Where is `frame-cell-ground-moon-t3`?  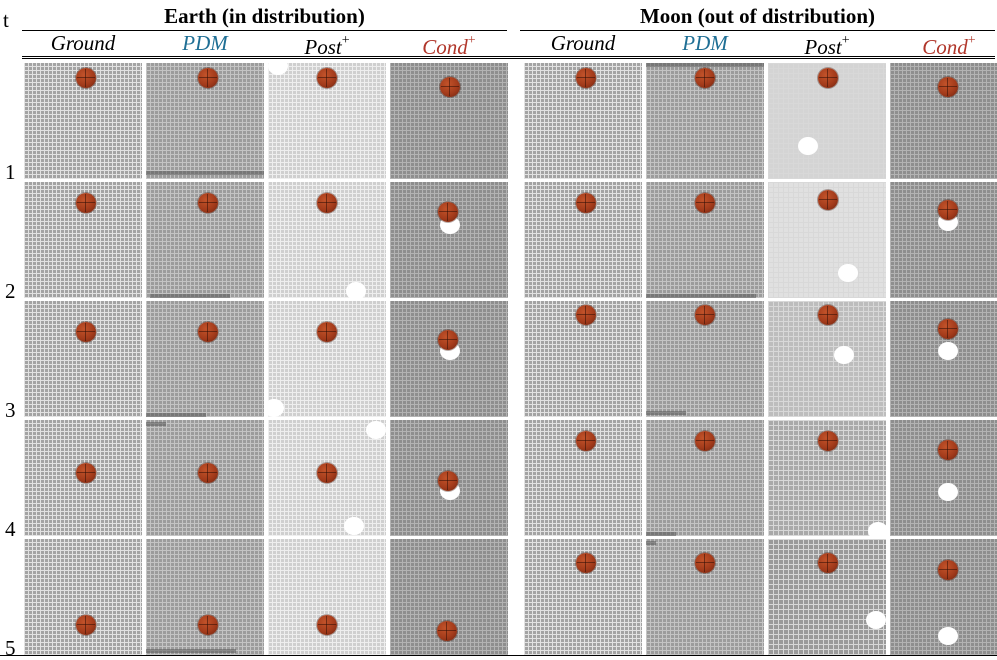 frame-cell-ground-moon-t3 is located at coordinates (583, 359).